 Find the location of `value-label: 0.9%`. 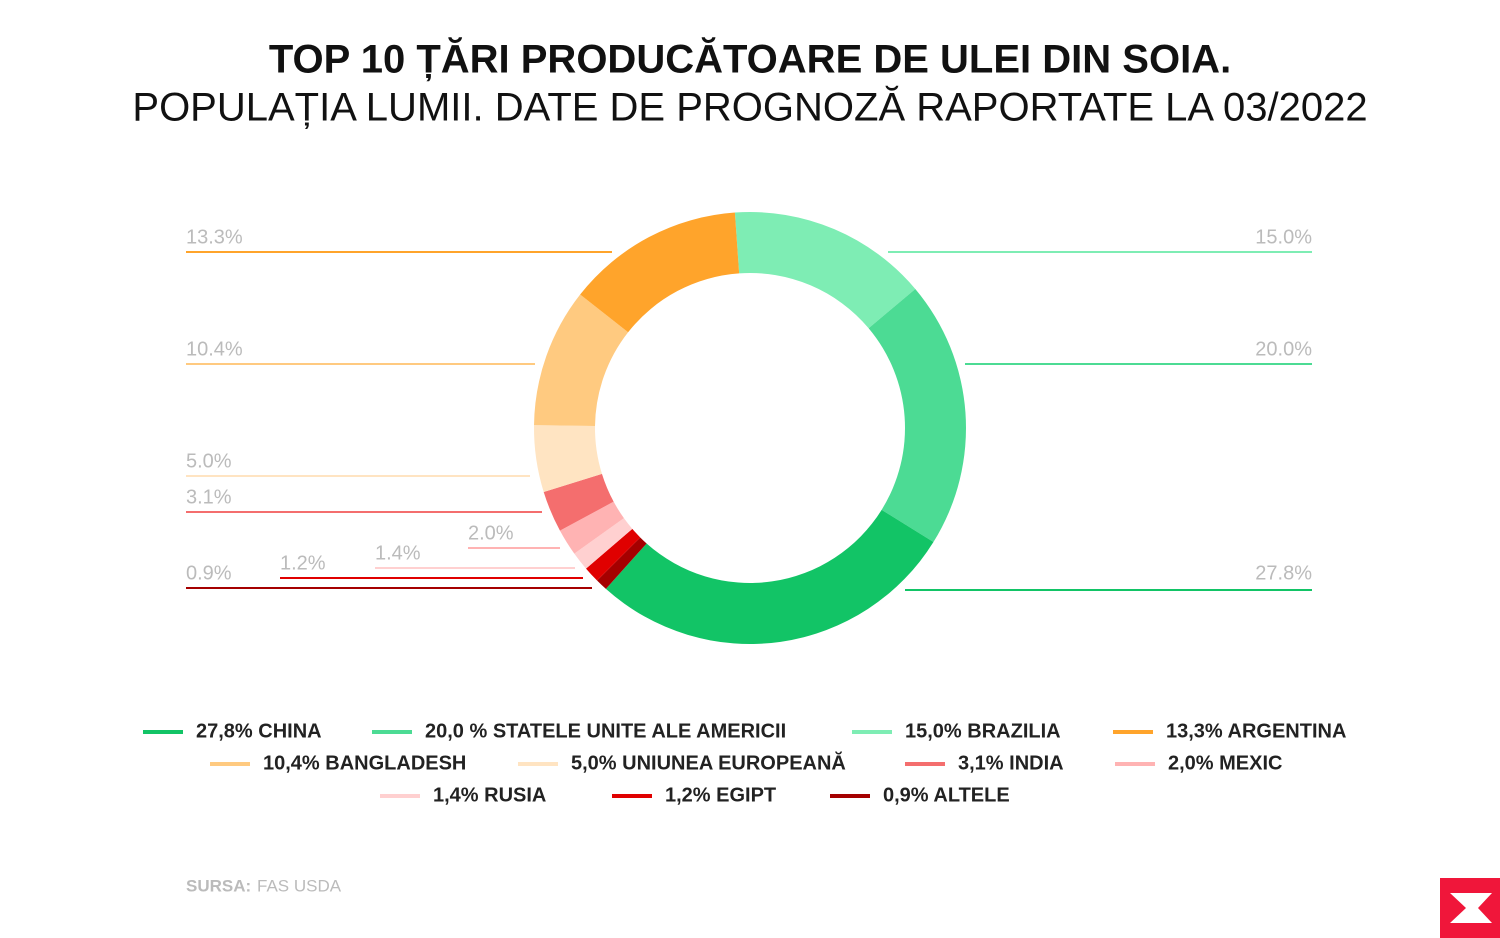

value-label: 0.9% is located at coordinates (209, 573).